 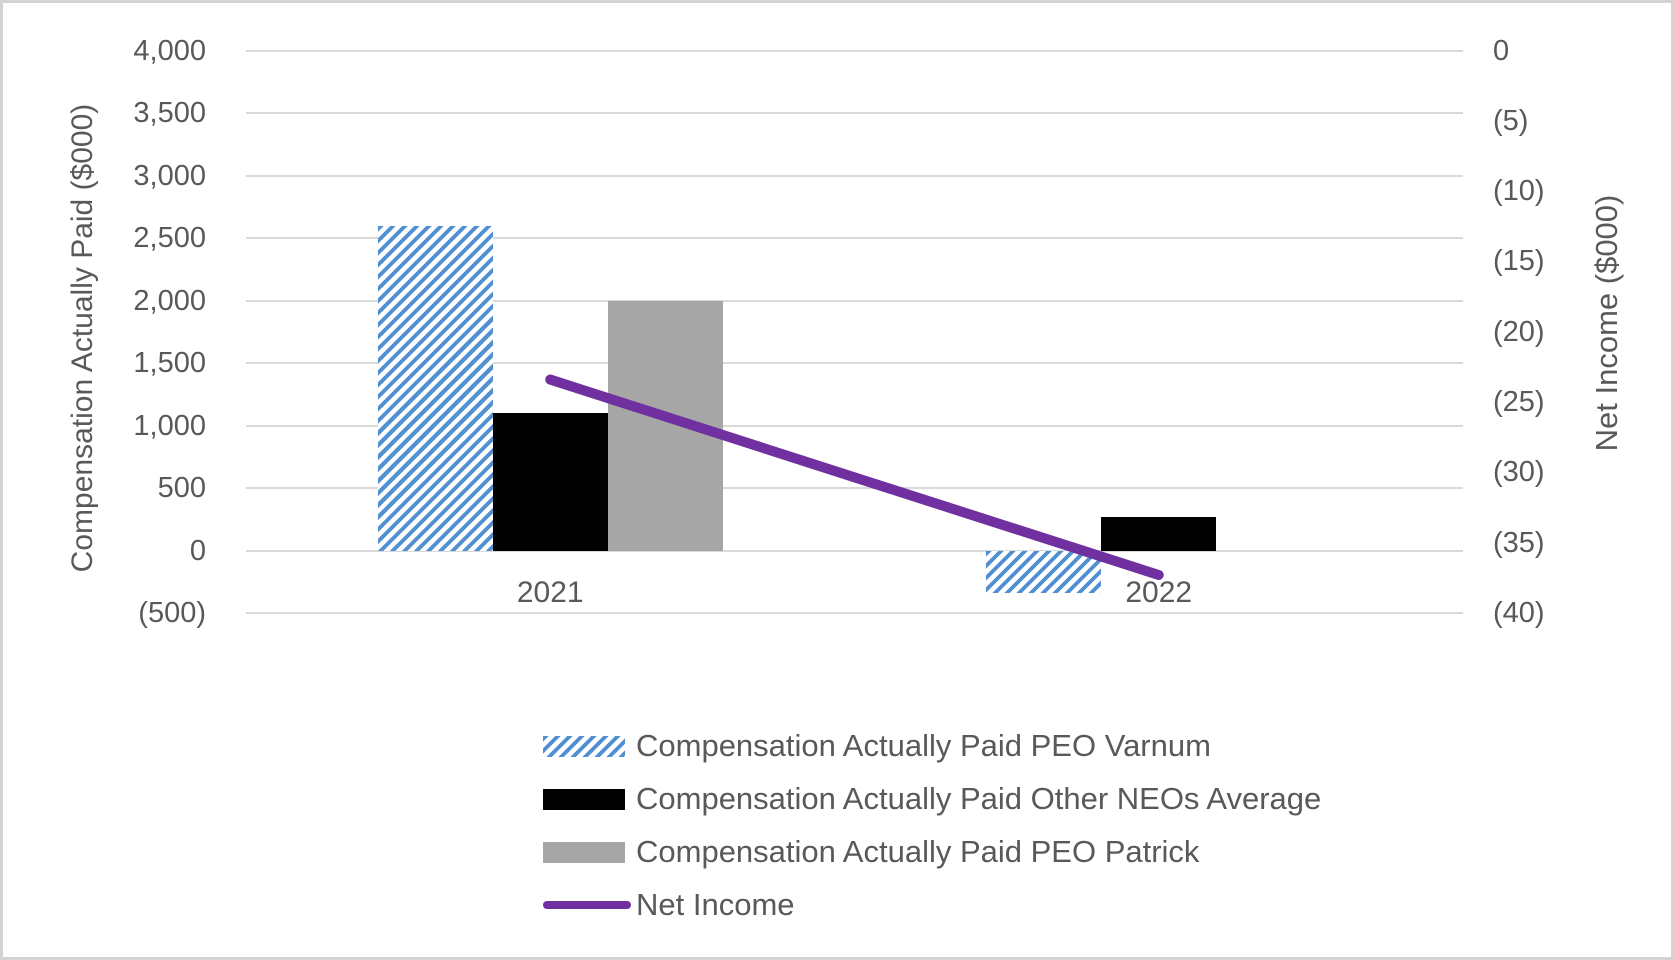 What do you see at coordinates (172, 613) in the screenshot?
I see `left-axis-tick-label: (500)` at bounding box center [172, 613].